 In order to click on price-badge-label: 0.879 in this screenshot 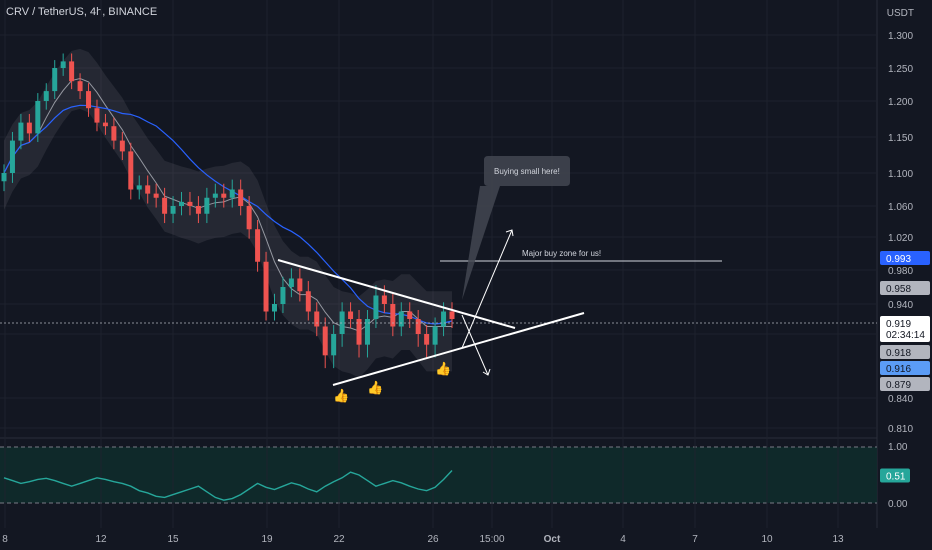, I will do `click(898, 385)`.